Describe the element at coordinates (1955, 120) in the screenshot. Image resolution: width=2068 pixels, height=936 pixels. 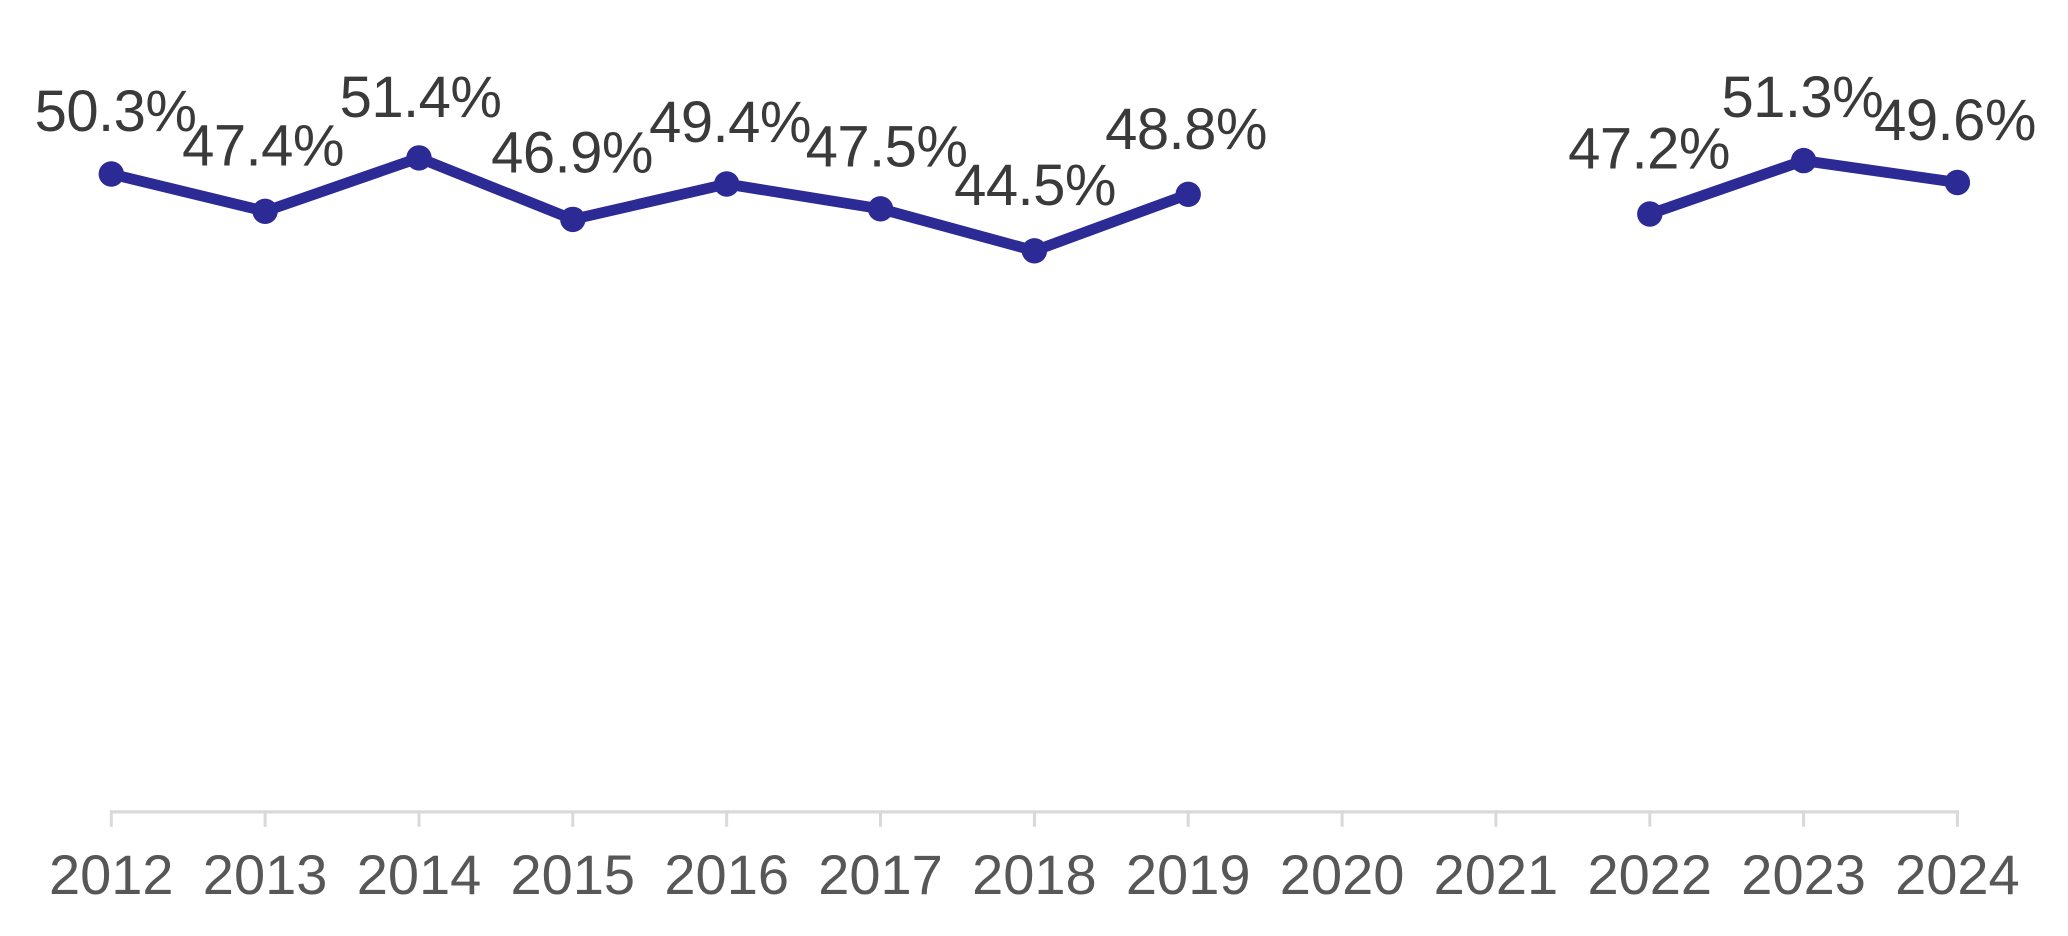
I see `svg-text: 49.6%` at that location.